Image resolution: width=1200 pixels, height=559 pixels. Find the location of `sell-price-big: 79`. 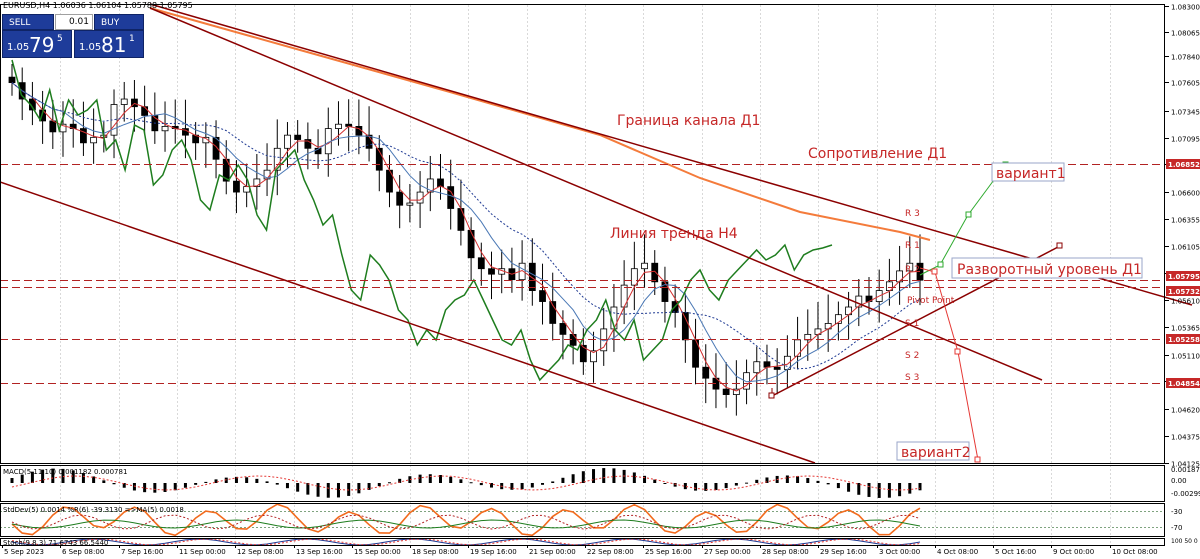

sell-price-big: 79 is located at coordinates (42, 45).